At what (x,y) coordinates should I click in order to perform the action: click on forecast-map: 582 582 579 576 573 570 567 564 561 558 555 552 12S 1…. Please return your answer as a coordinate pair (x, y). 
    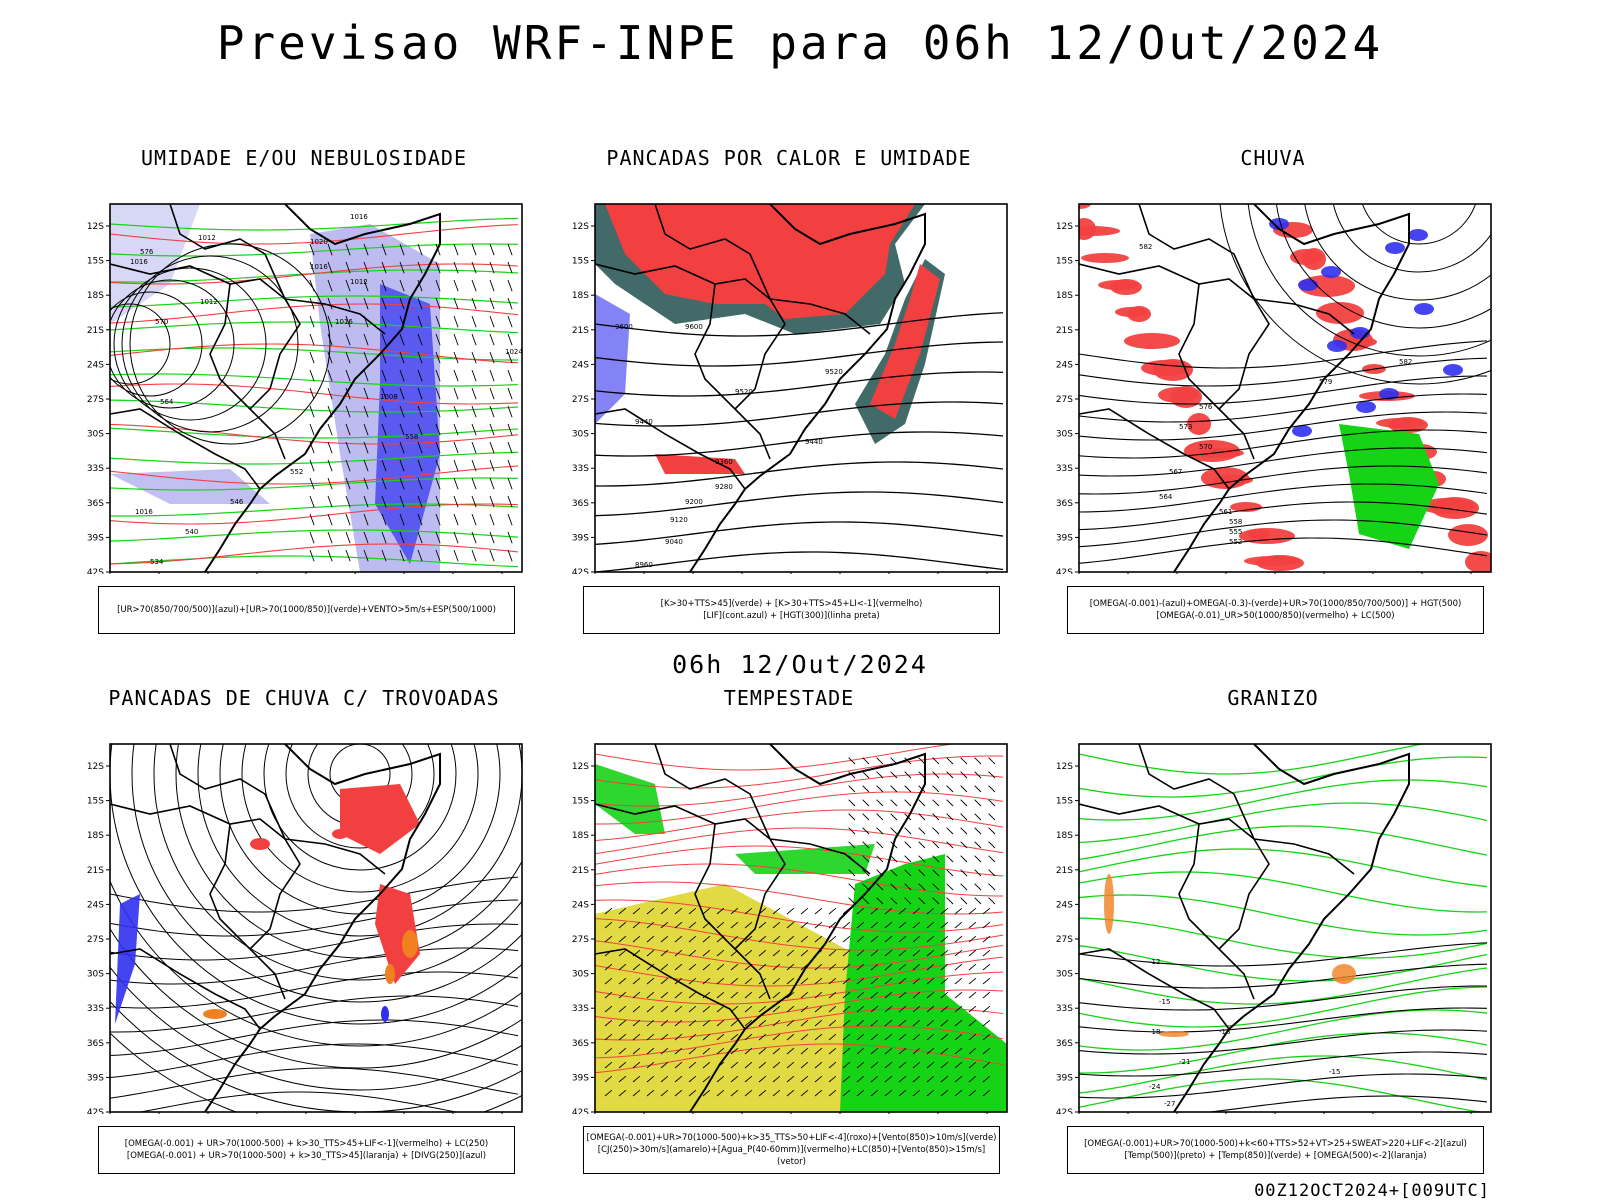
    Looking at the image, I should click on (1273, 374).